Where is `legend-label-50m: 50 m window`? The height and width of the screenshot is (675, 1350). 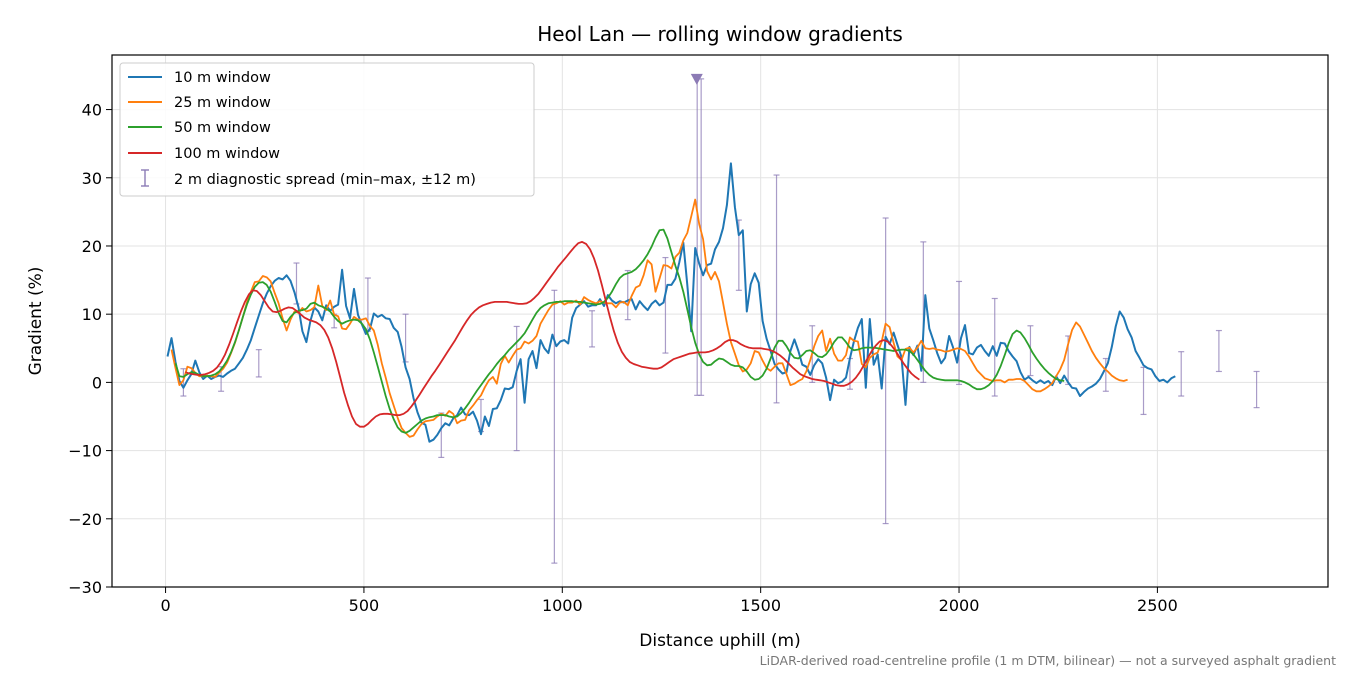
legend-label-50m: 50 m window is located at coordinates (222, 128).